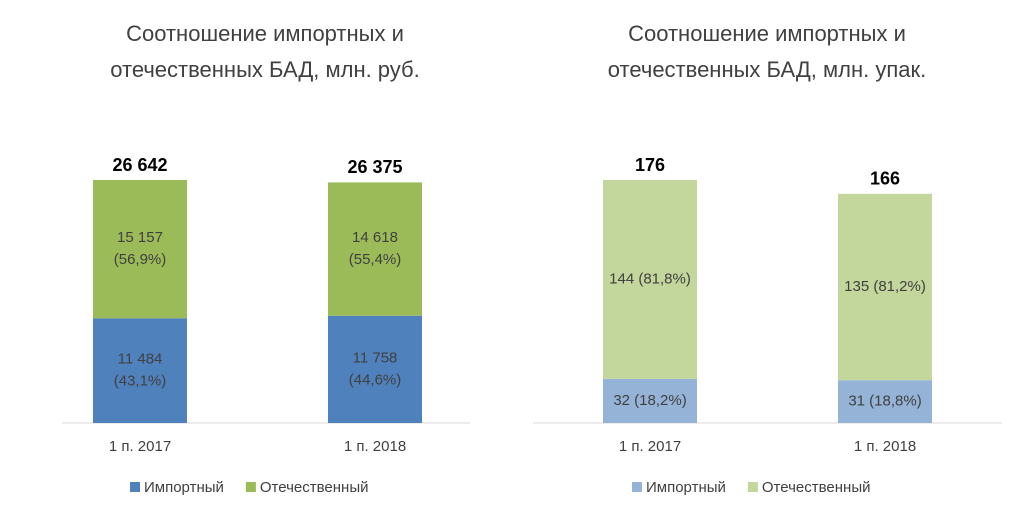  I want to click on data-label: (55,4%), so click(375, 259).